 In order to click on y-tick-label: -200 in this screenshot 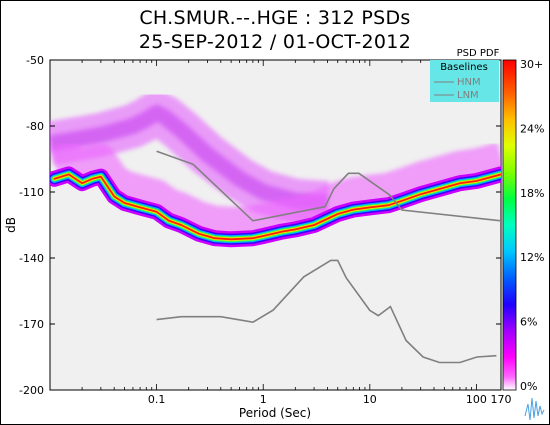, I will do `click(31, 390)`.